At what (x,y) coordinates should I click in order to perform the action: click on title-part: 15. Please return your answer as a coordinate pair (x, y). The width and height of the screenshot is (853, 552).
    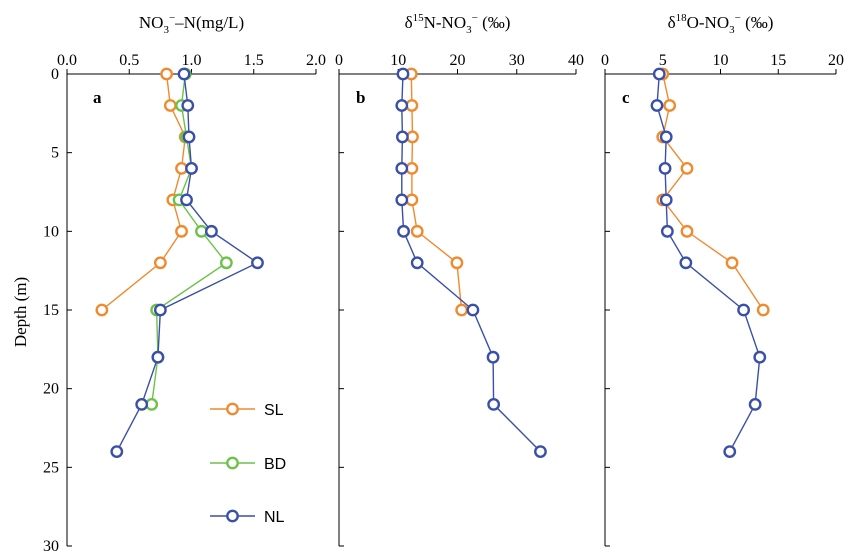
    Looking at the image, I should click on (419, 18).